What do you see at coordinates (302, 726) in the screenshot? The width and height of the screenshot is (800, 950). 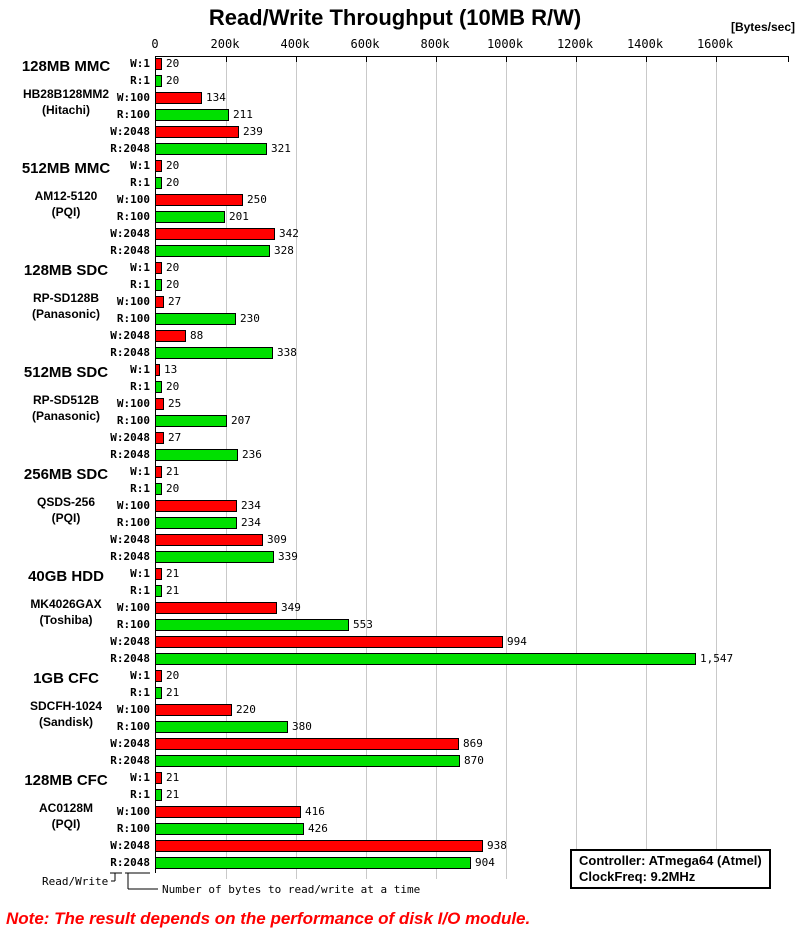 I see `bar-value-label: 380` at bounding box center [302, 726].